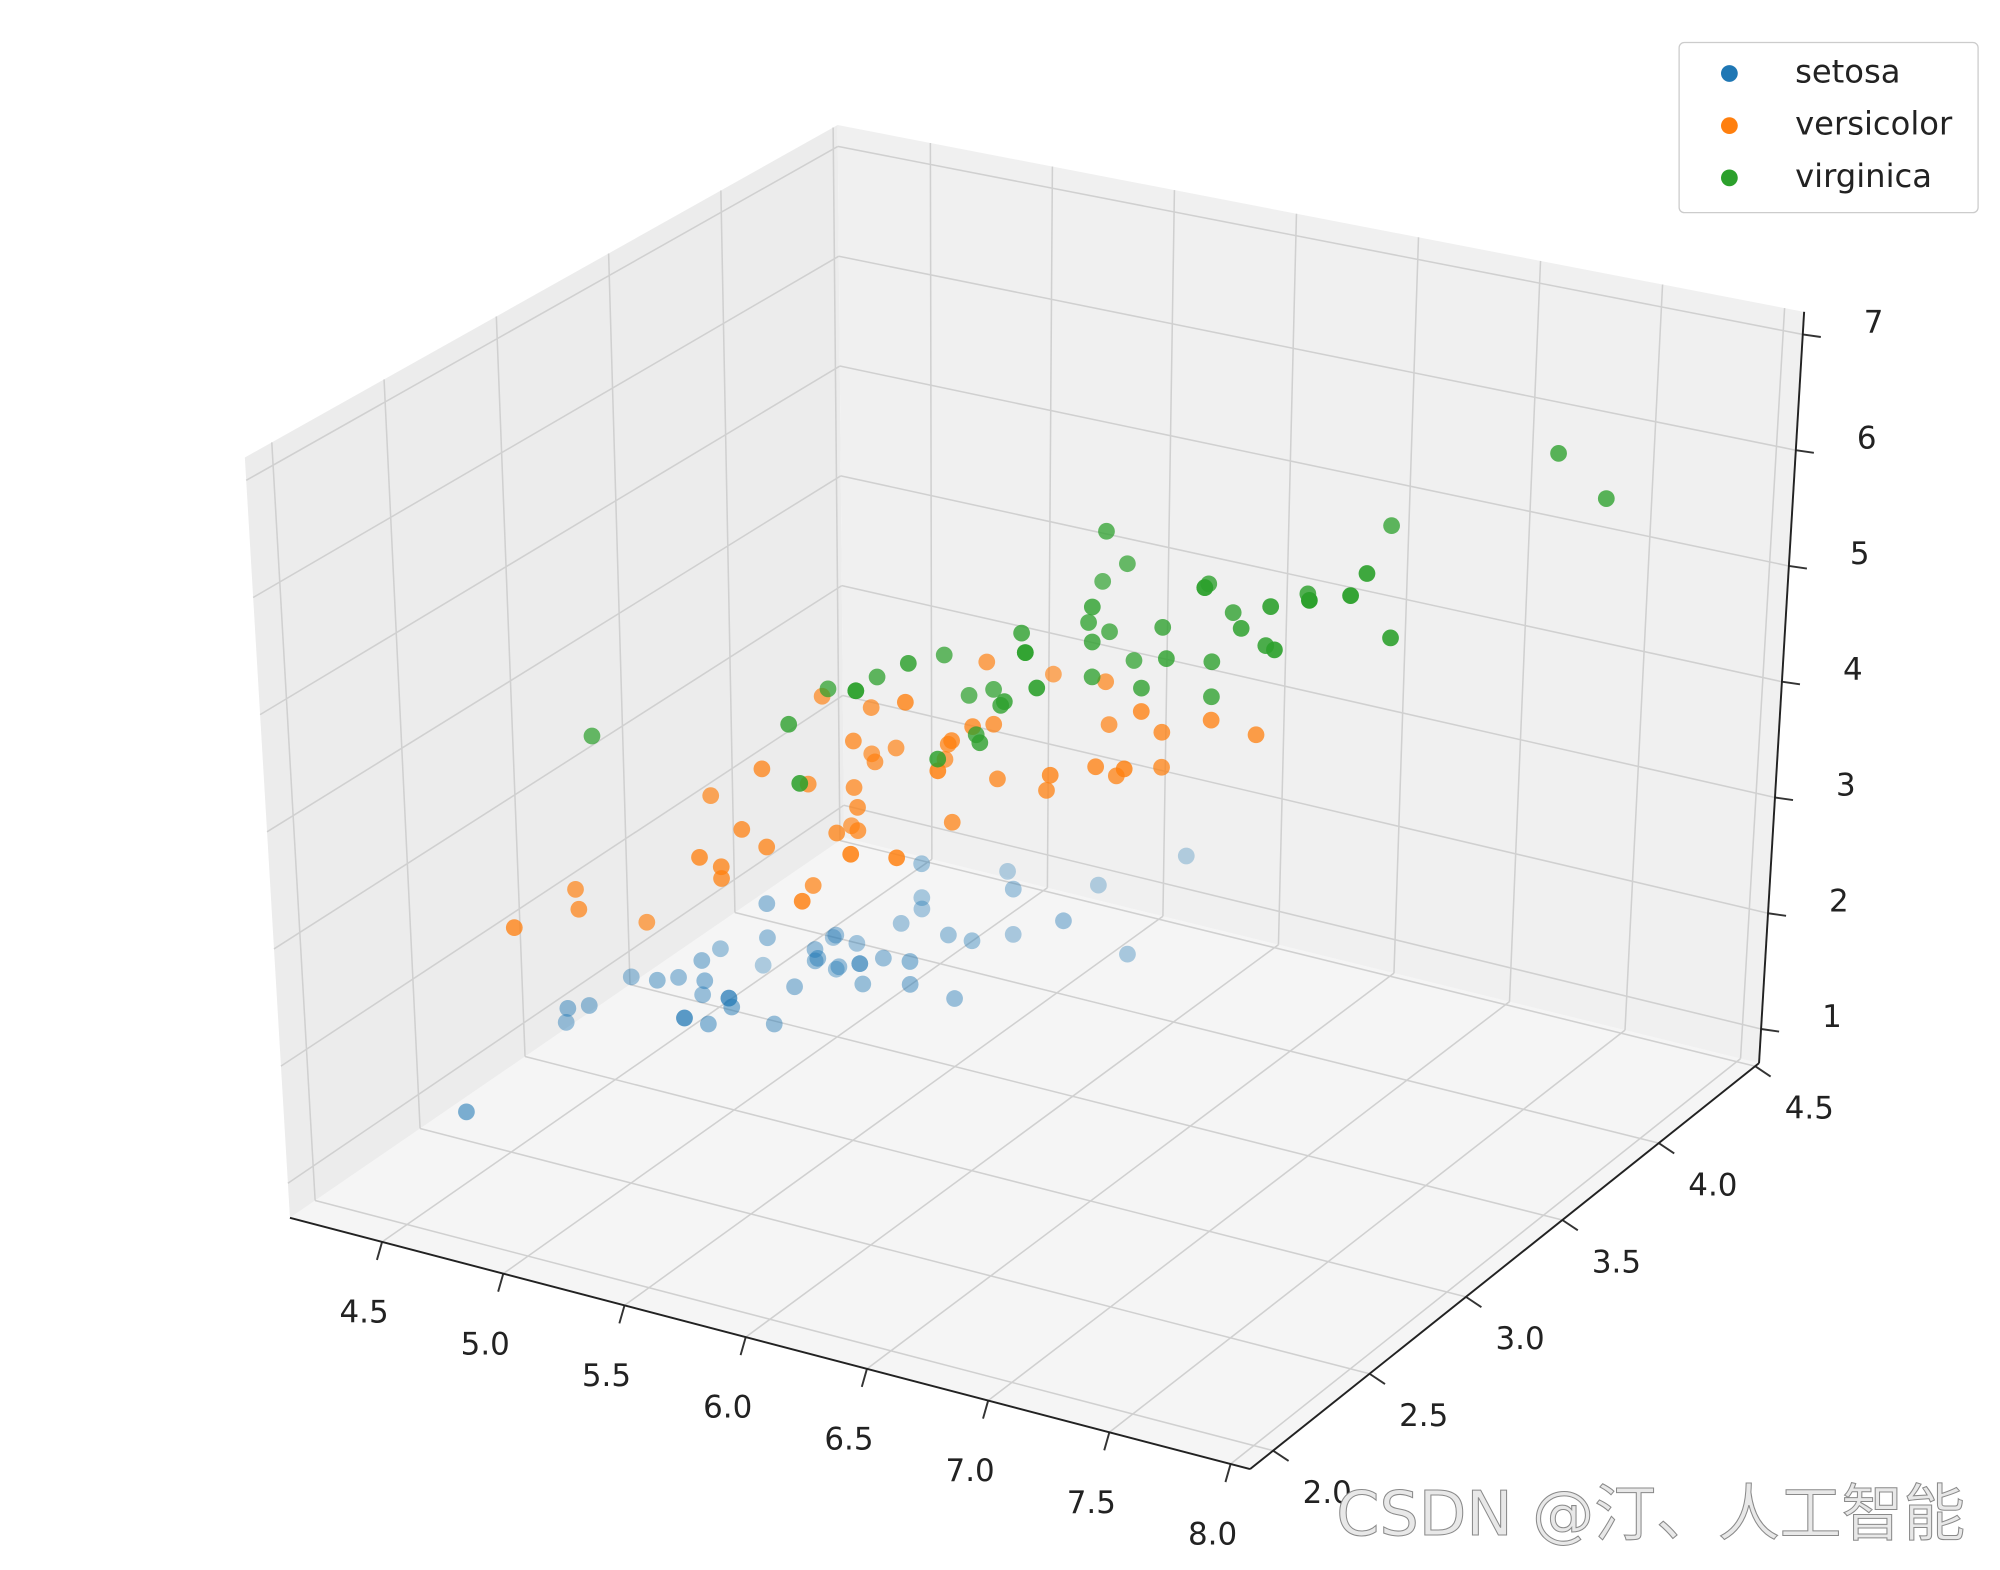 The height and width of the screenshot is (1570, 2000). Describe the element at coordinates (1839, 901) in the screenshot. I see `z-tick-label: 2` at that location.